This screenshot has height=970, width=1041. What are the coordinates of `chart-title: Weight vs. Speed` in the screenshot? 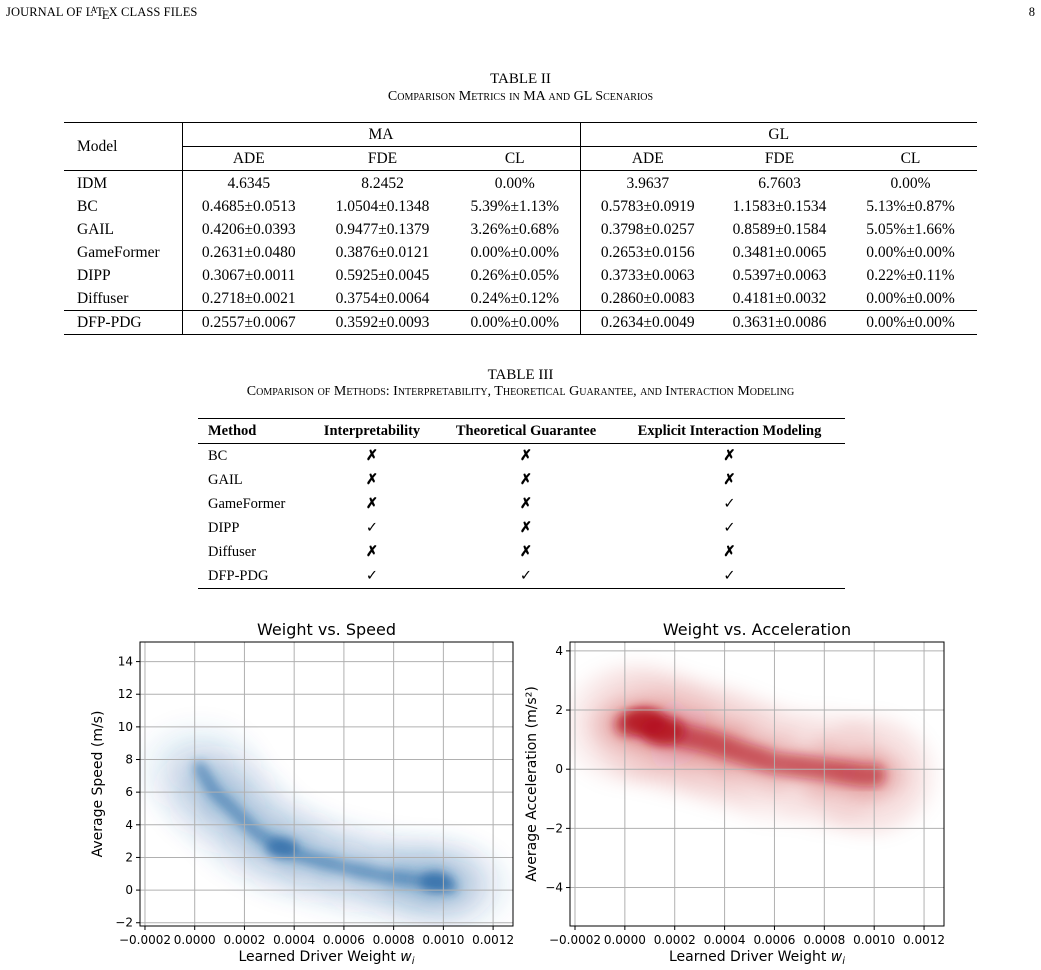 It's located at (326, 629).